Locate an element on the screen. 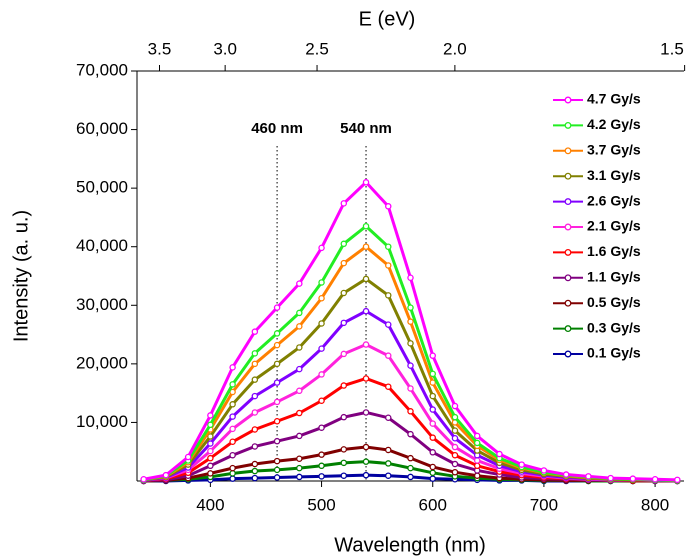 This screenshot has width=688, height=558. x-tick-label: 500 is located at coordinates (321, 504).